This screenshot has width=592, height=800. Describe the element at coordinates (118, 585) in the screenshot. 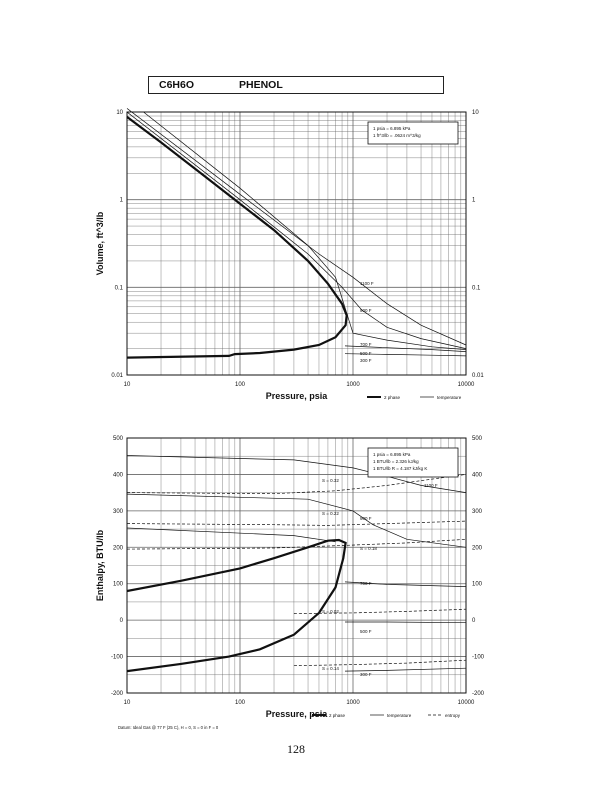

I see `y-tick-label-left: 100` at that location.